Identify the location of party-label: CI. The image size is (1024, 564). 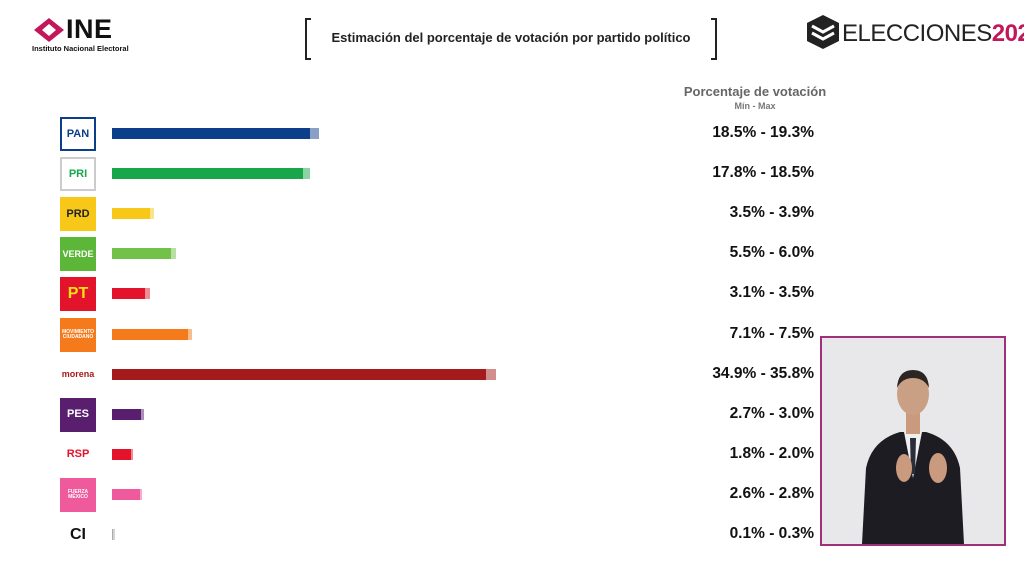
(78, 534).